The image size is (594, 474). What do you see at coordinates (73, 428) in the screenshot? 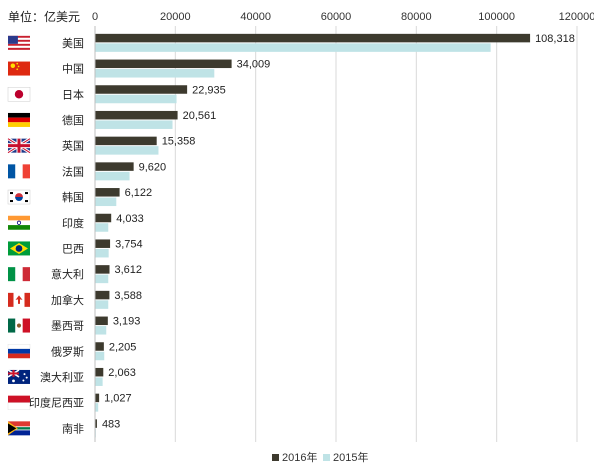
I see `category-label: 南非` at bounding box center [73, 428].